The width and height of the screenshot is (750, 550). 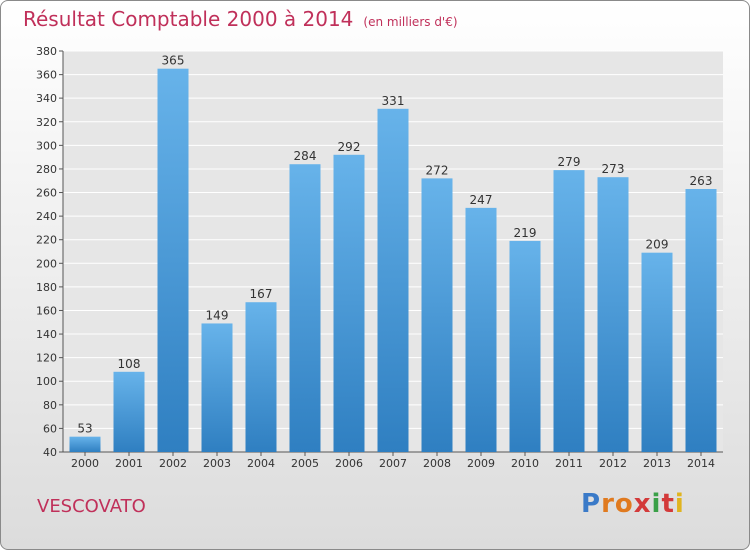 I want to click on data-label: 167, so click(x=261, y=294).